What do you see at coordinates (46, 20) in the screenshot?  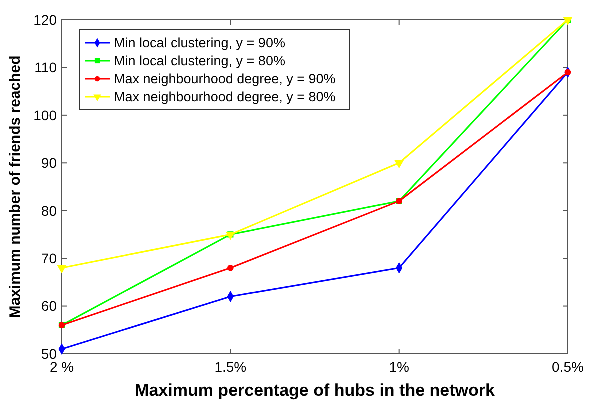 I see `y-tick-label: 120` at bounding box center [46, 20].